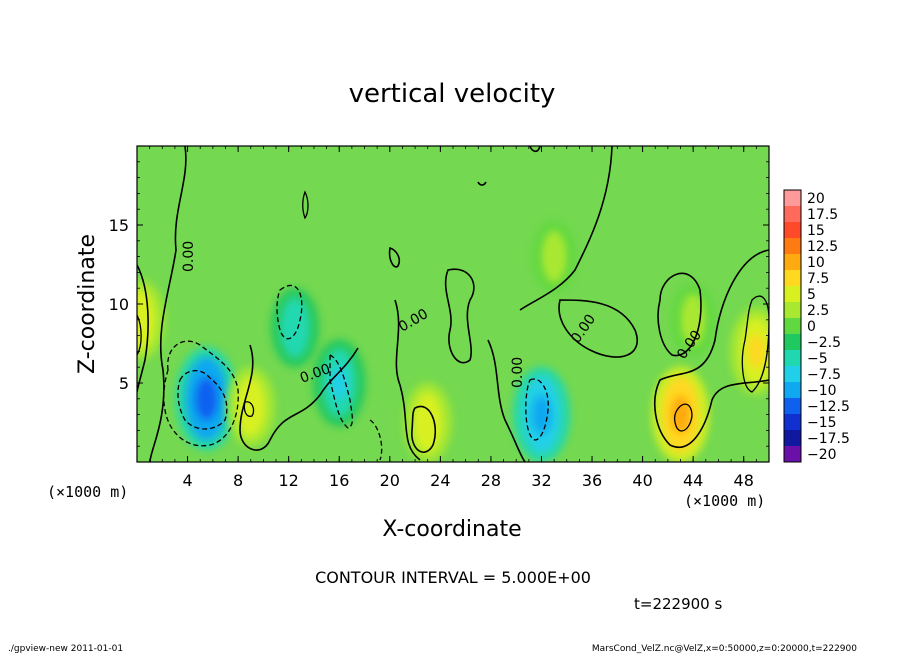 This screenshot has height=654, width=904. I want to click on y-tick-label: 10, so click(119, 304).